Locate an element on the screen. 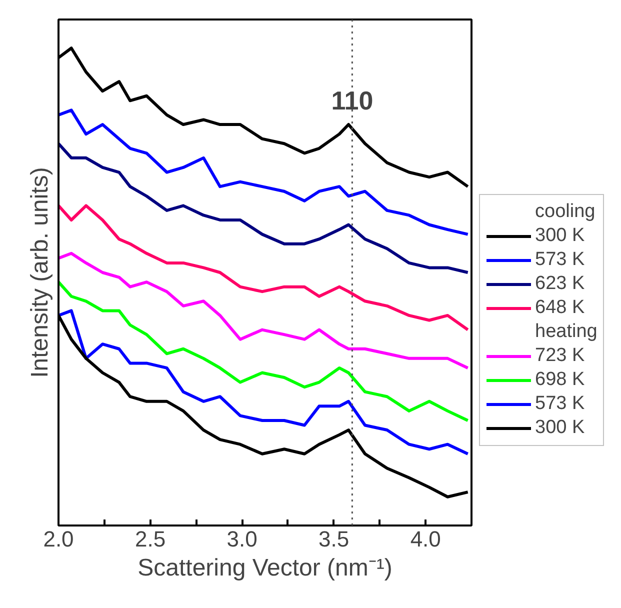 The width and height of the screenshot is (621, 608). x-tick-label: 3.5 is located at coordinates (334, 539).